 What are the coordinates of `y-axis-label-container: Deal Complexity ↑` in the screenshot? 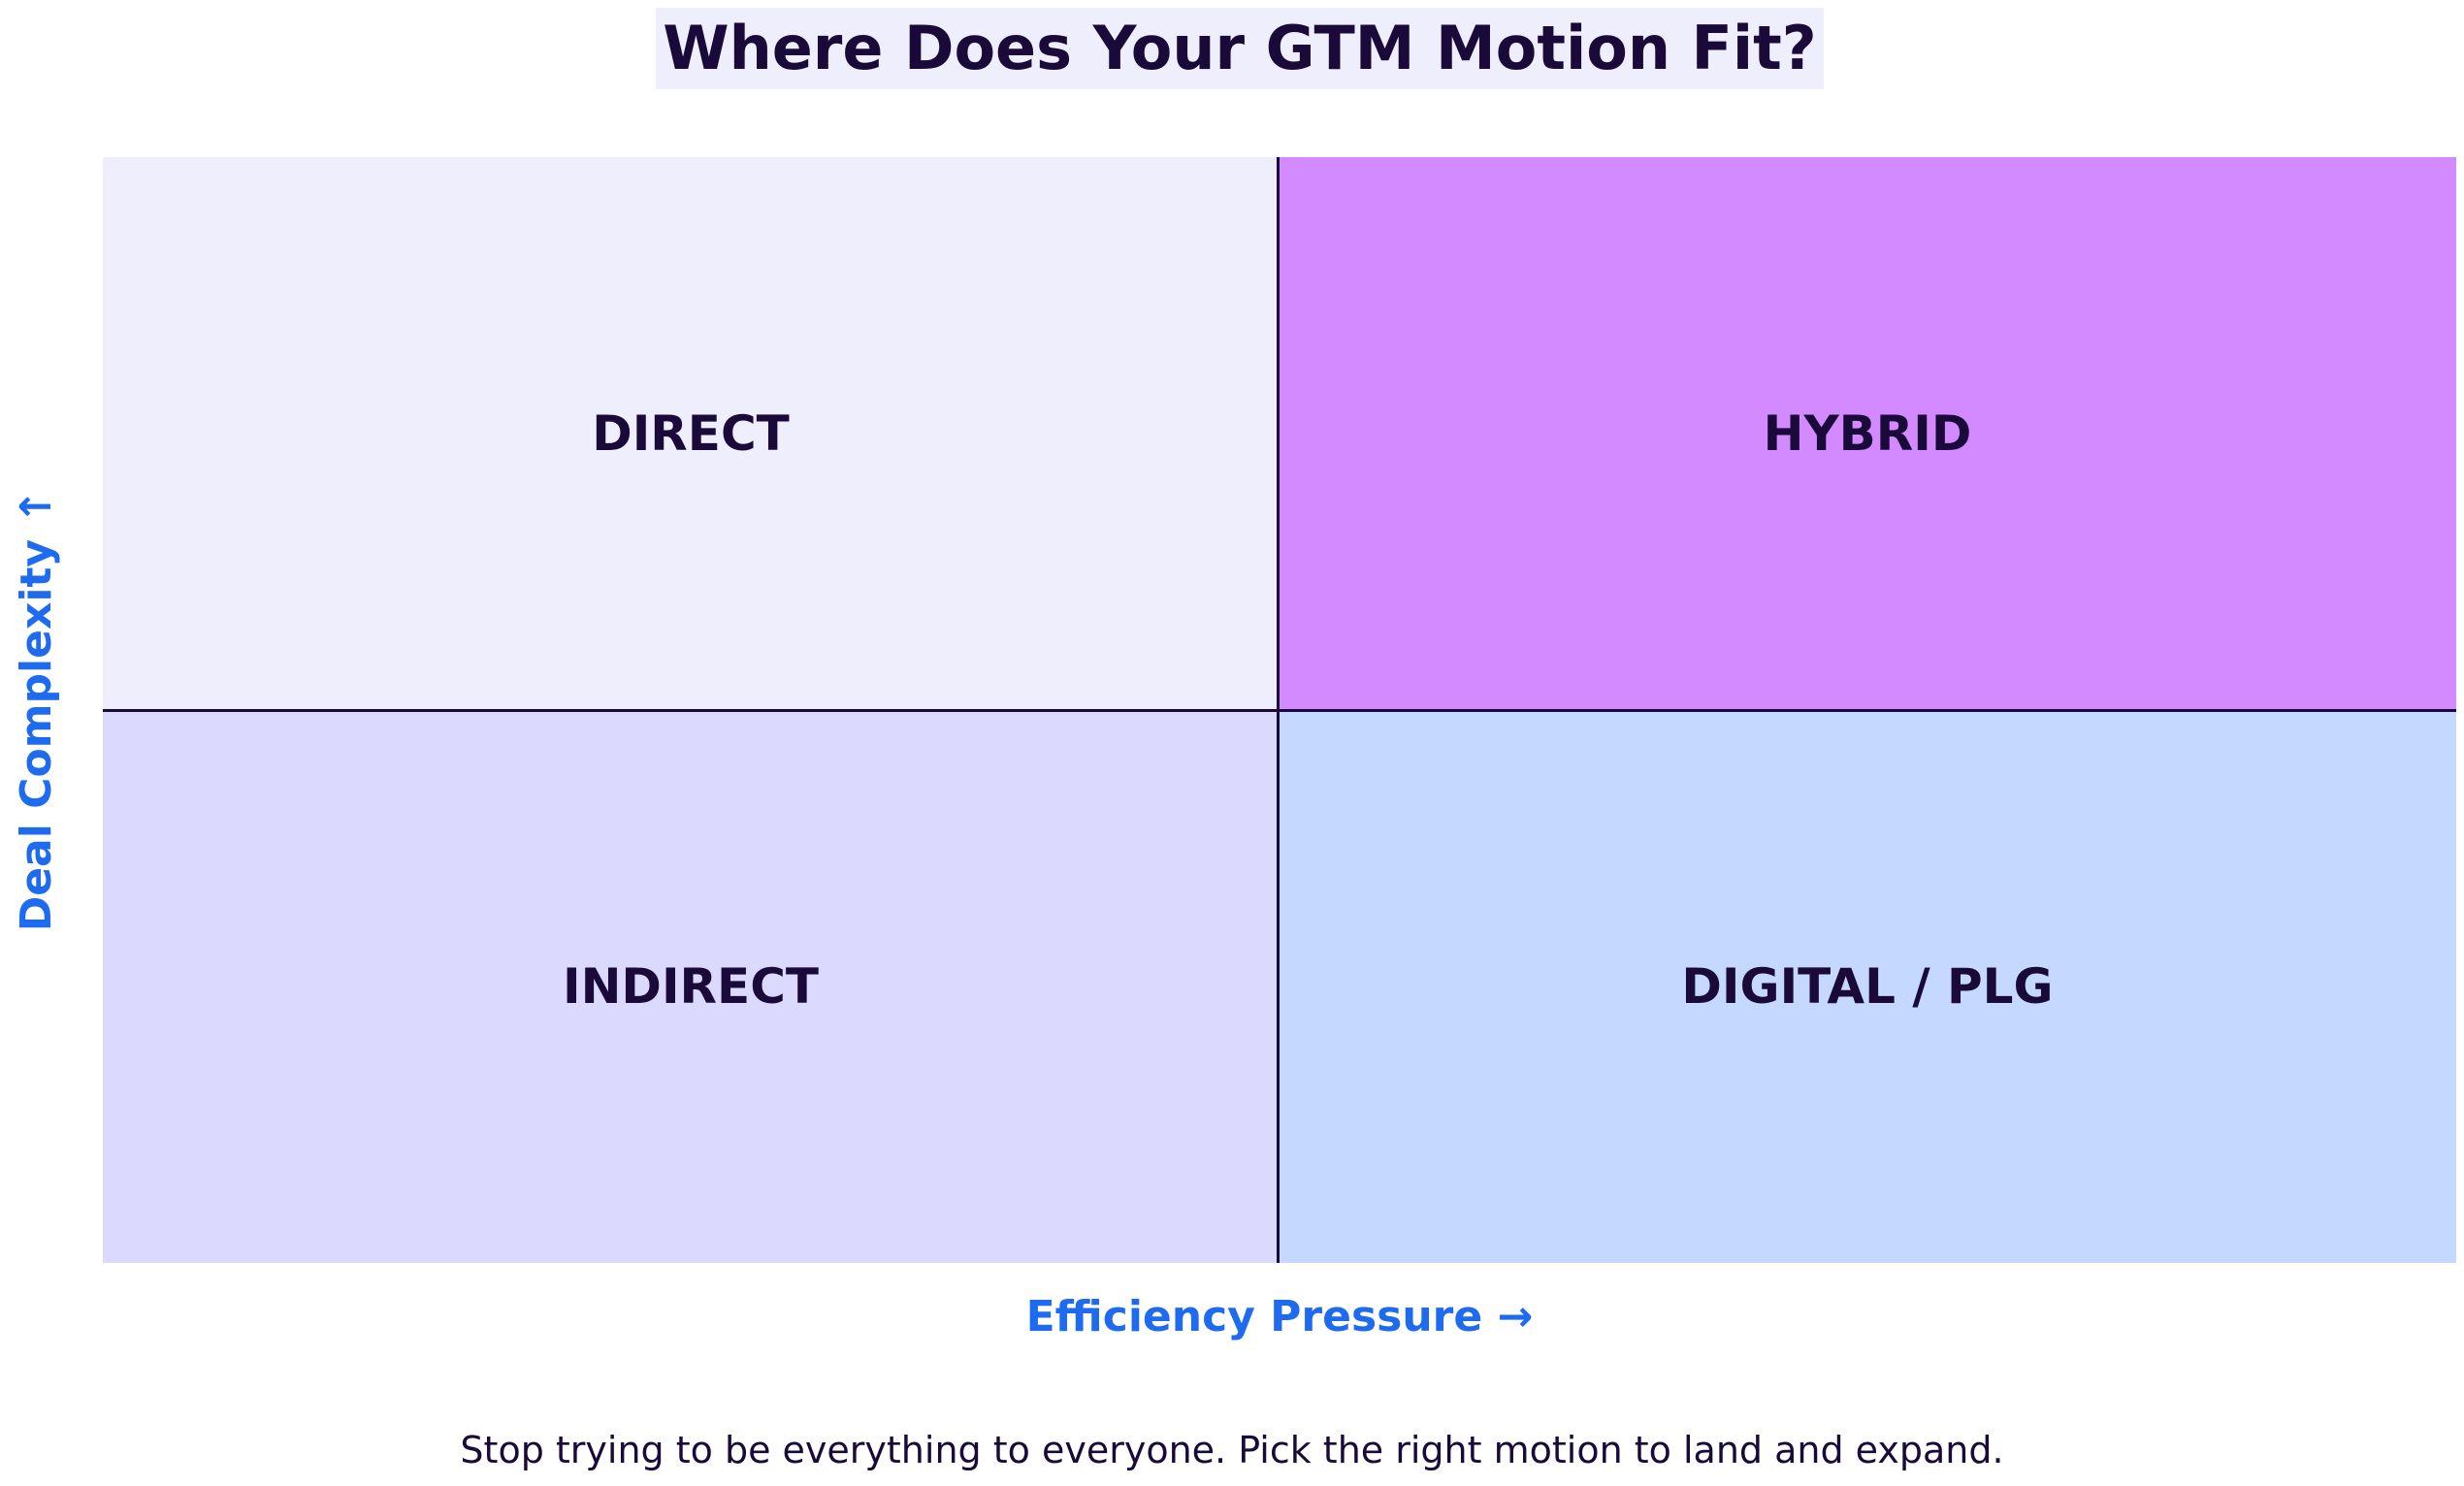 It's located at (37, 710).